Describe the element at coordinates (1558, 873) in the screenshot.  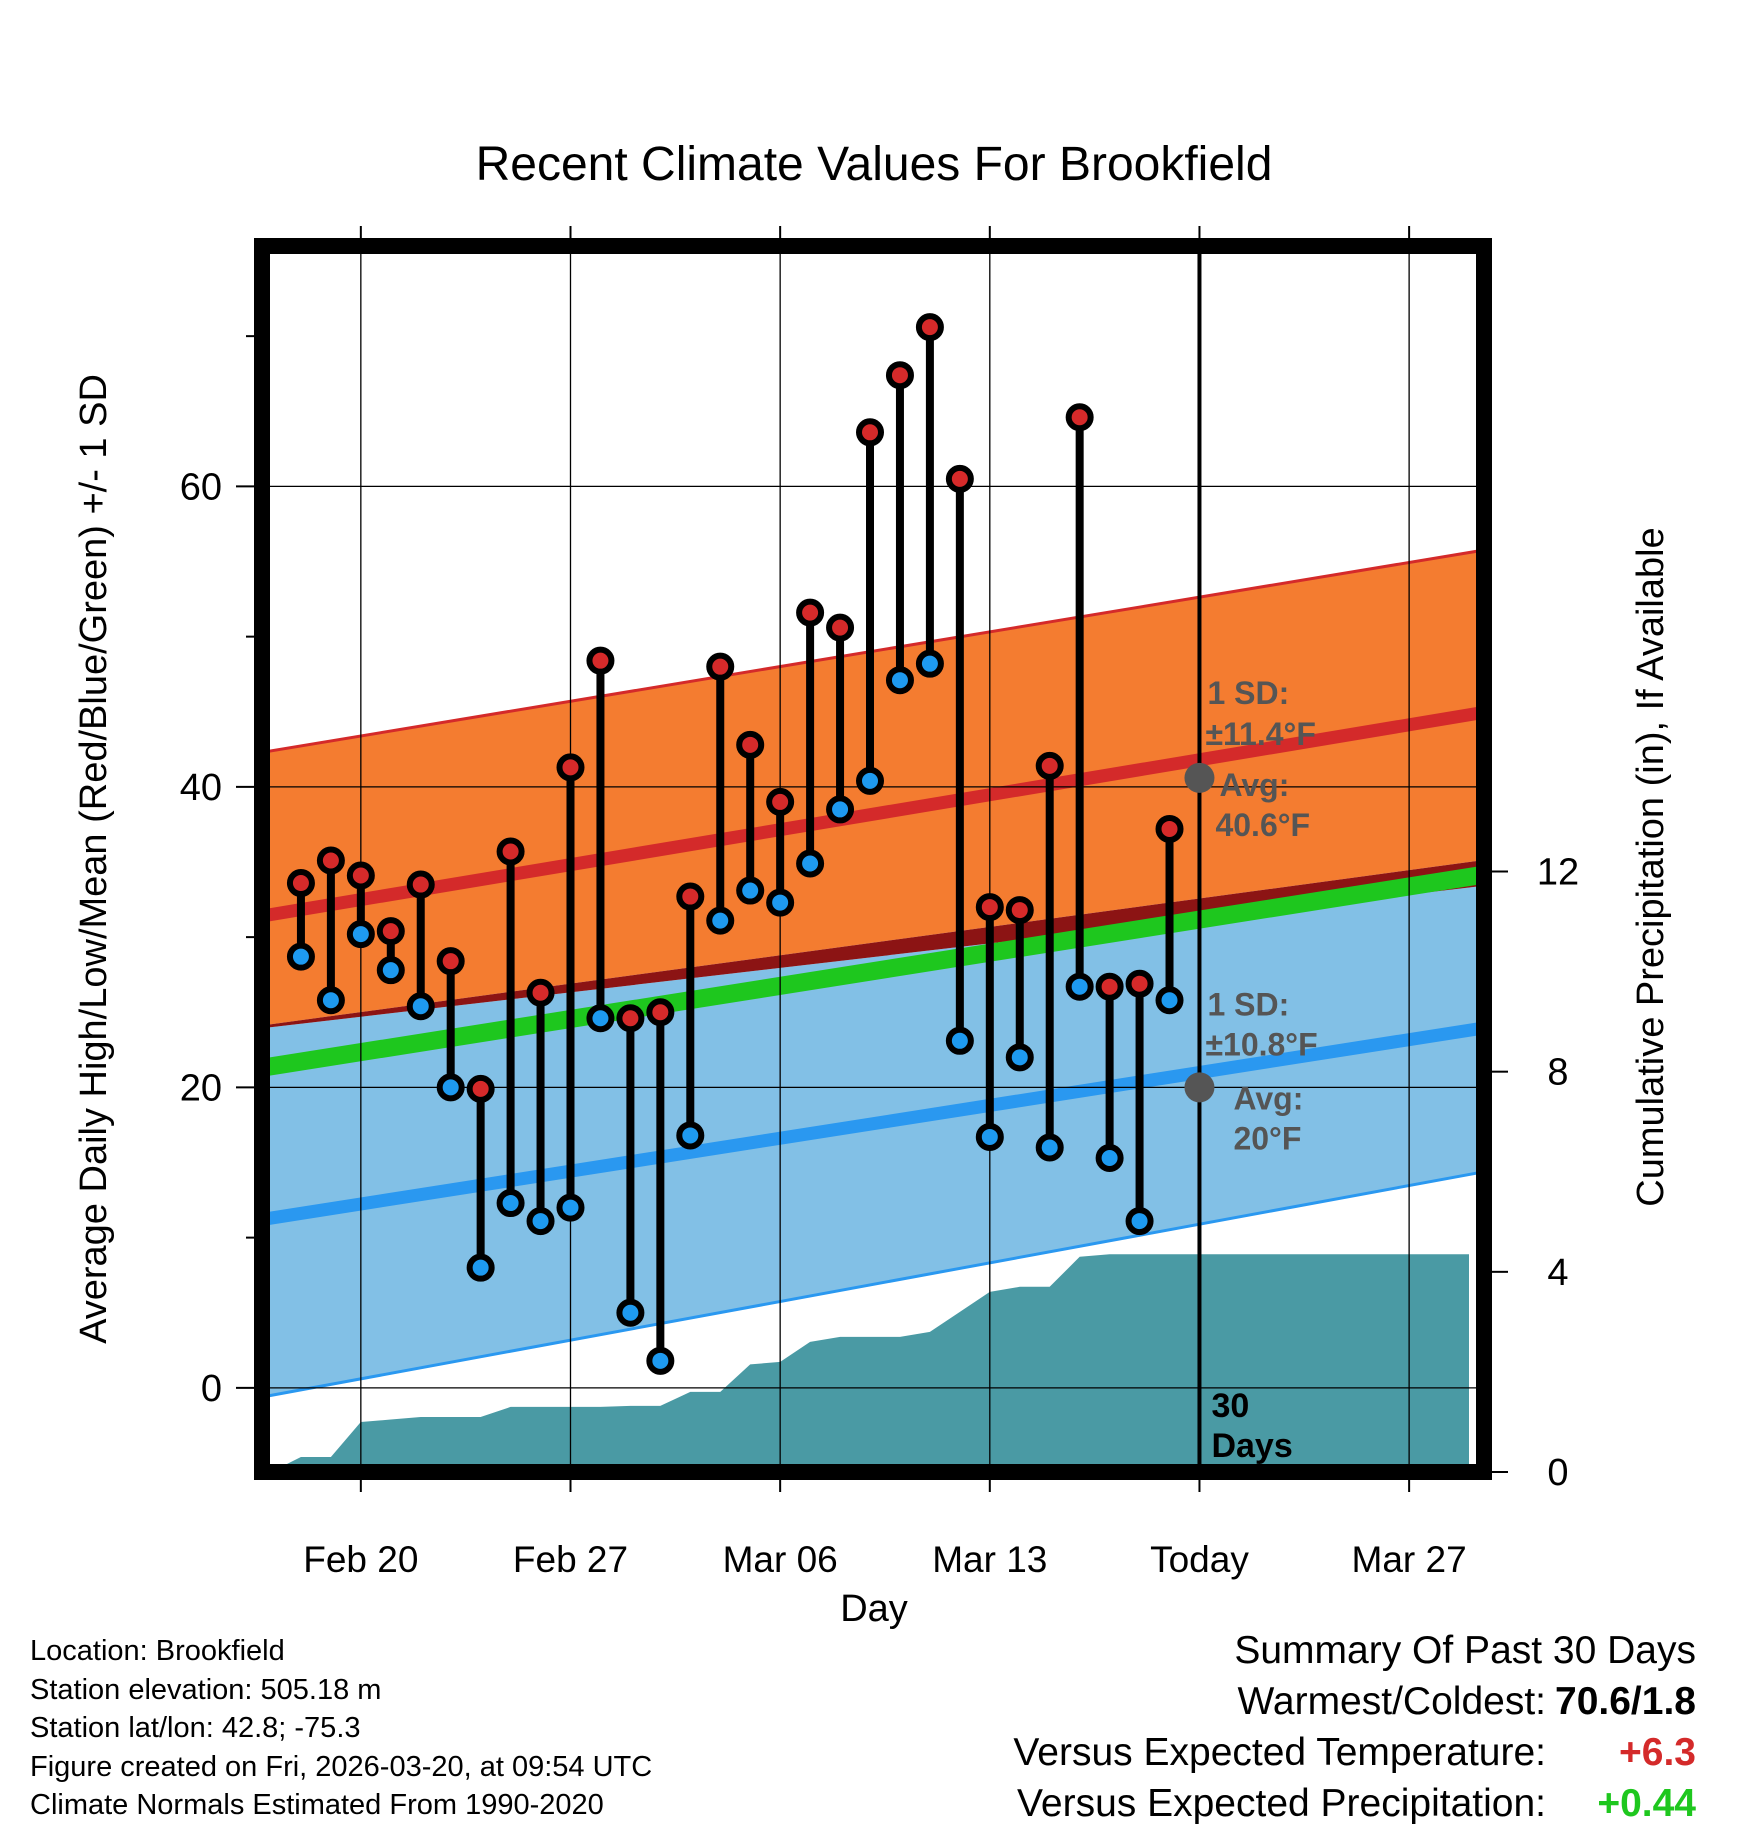
I see `y2-tick-label: 12` at that location.